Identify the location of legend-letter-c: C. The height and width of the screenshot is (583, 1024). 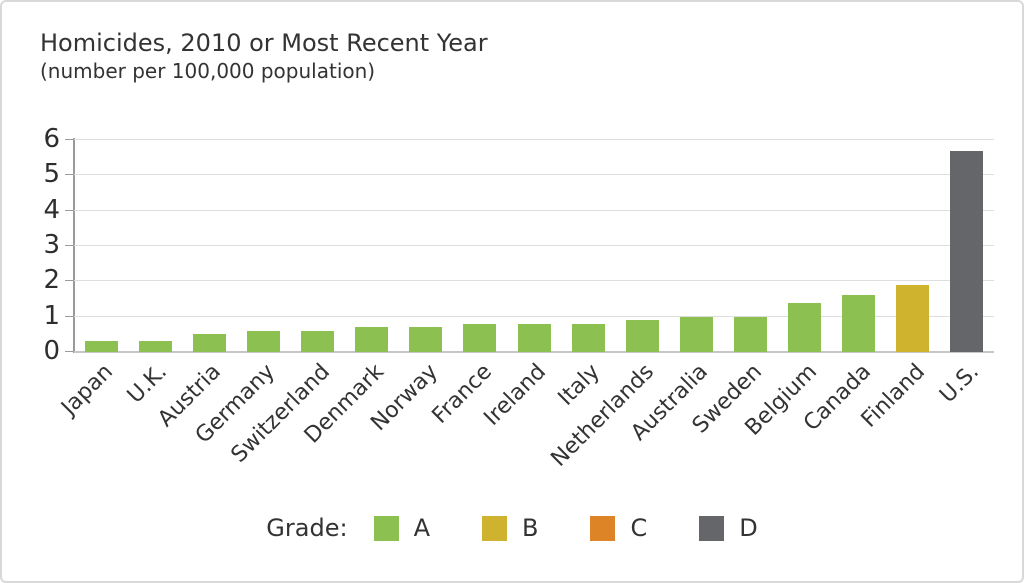
(639, 528).